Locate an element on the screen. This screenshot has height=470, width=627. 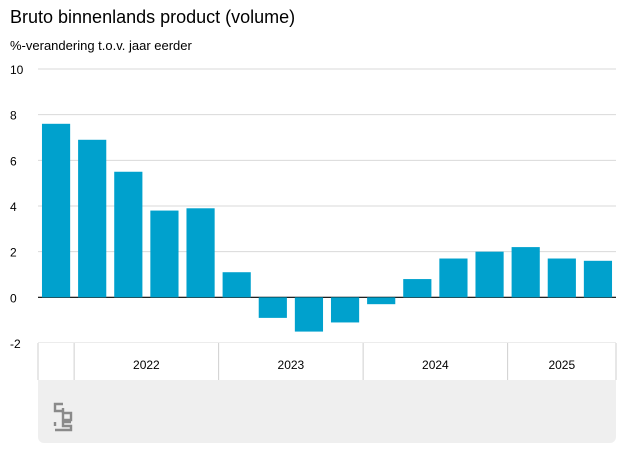
chart-title: Bruto binnenlands product (volume) is located at coordinates (153, 17).